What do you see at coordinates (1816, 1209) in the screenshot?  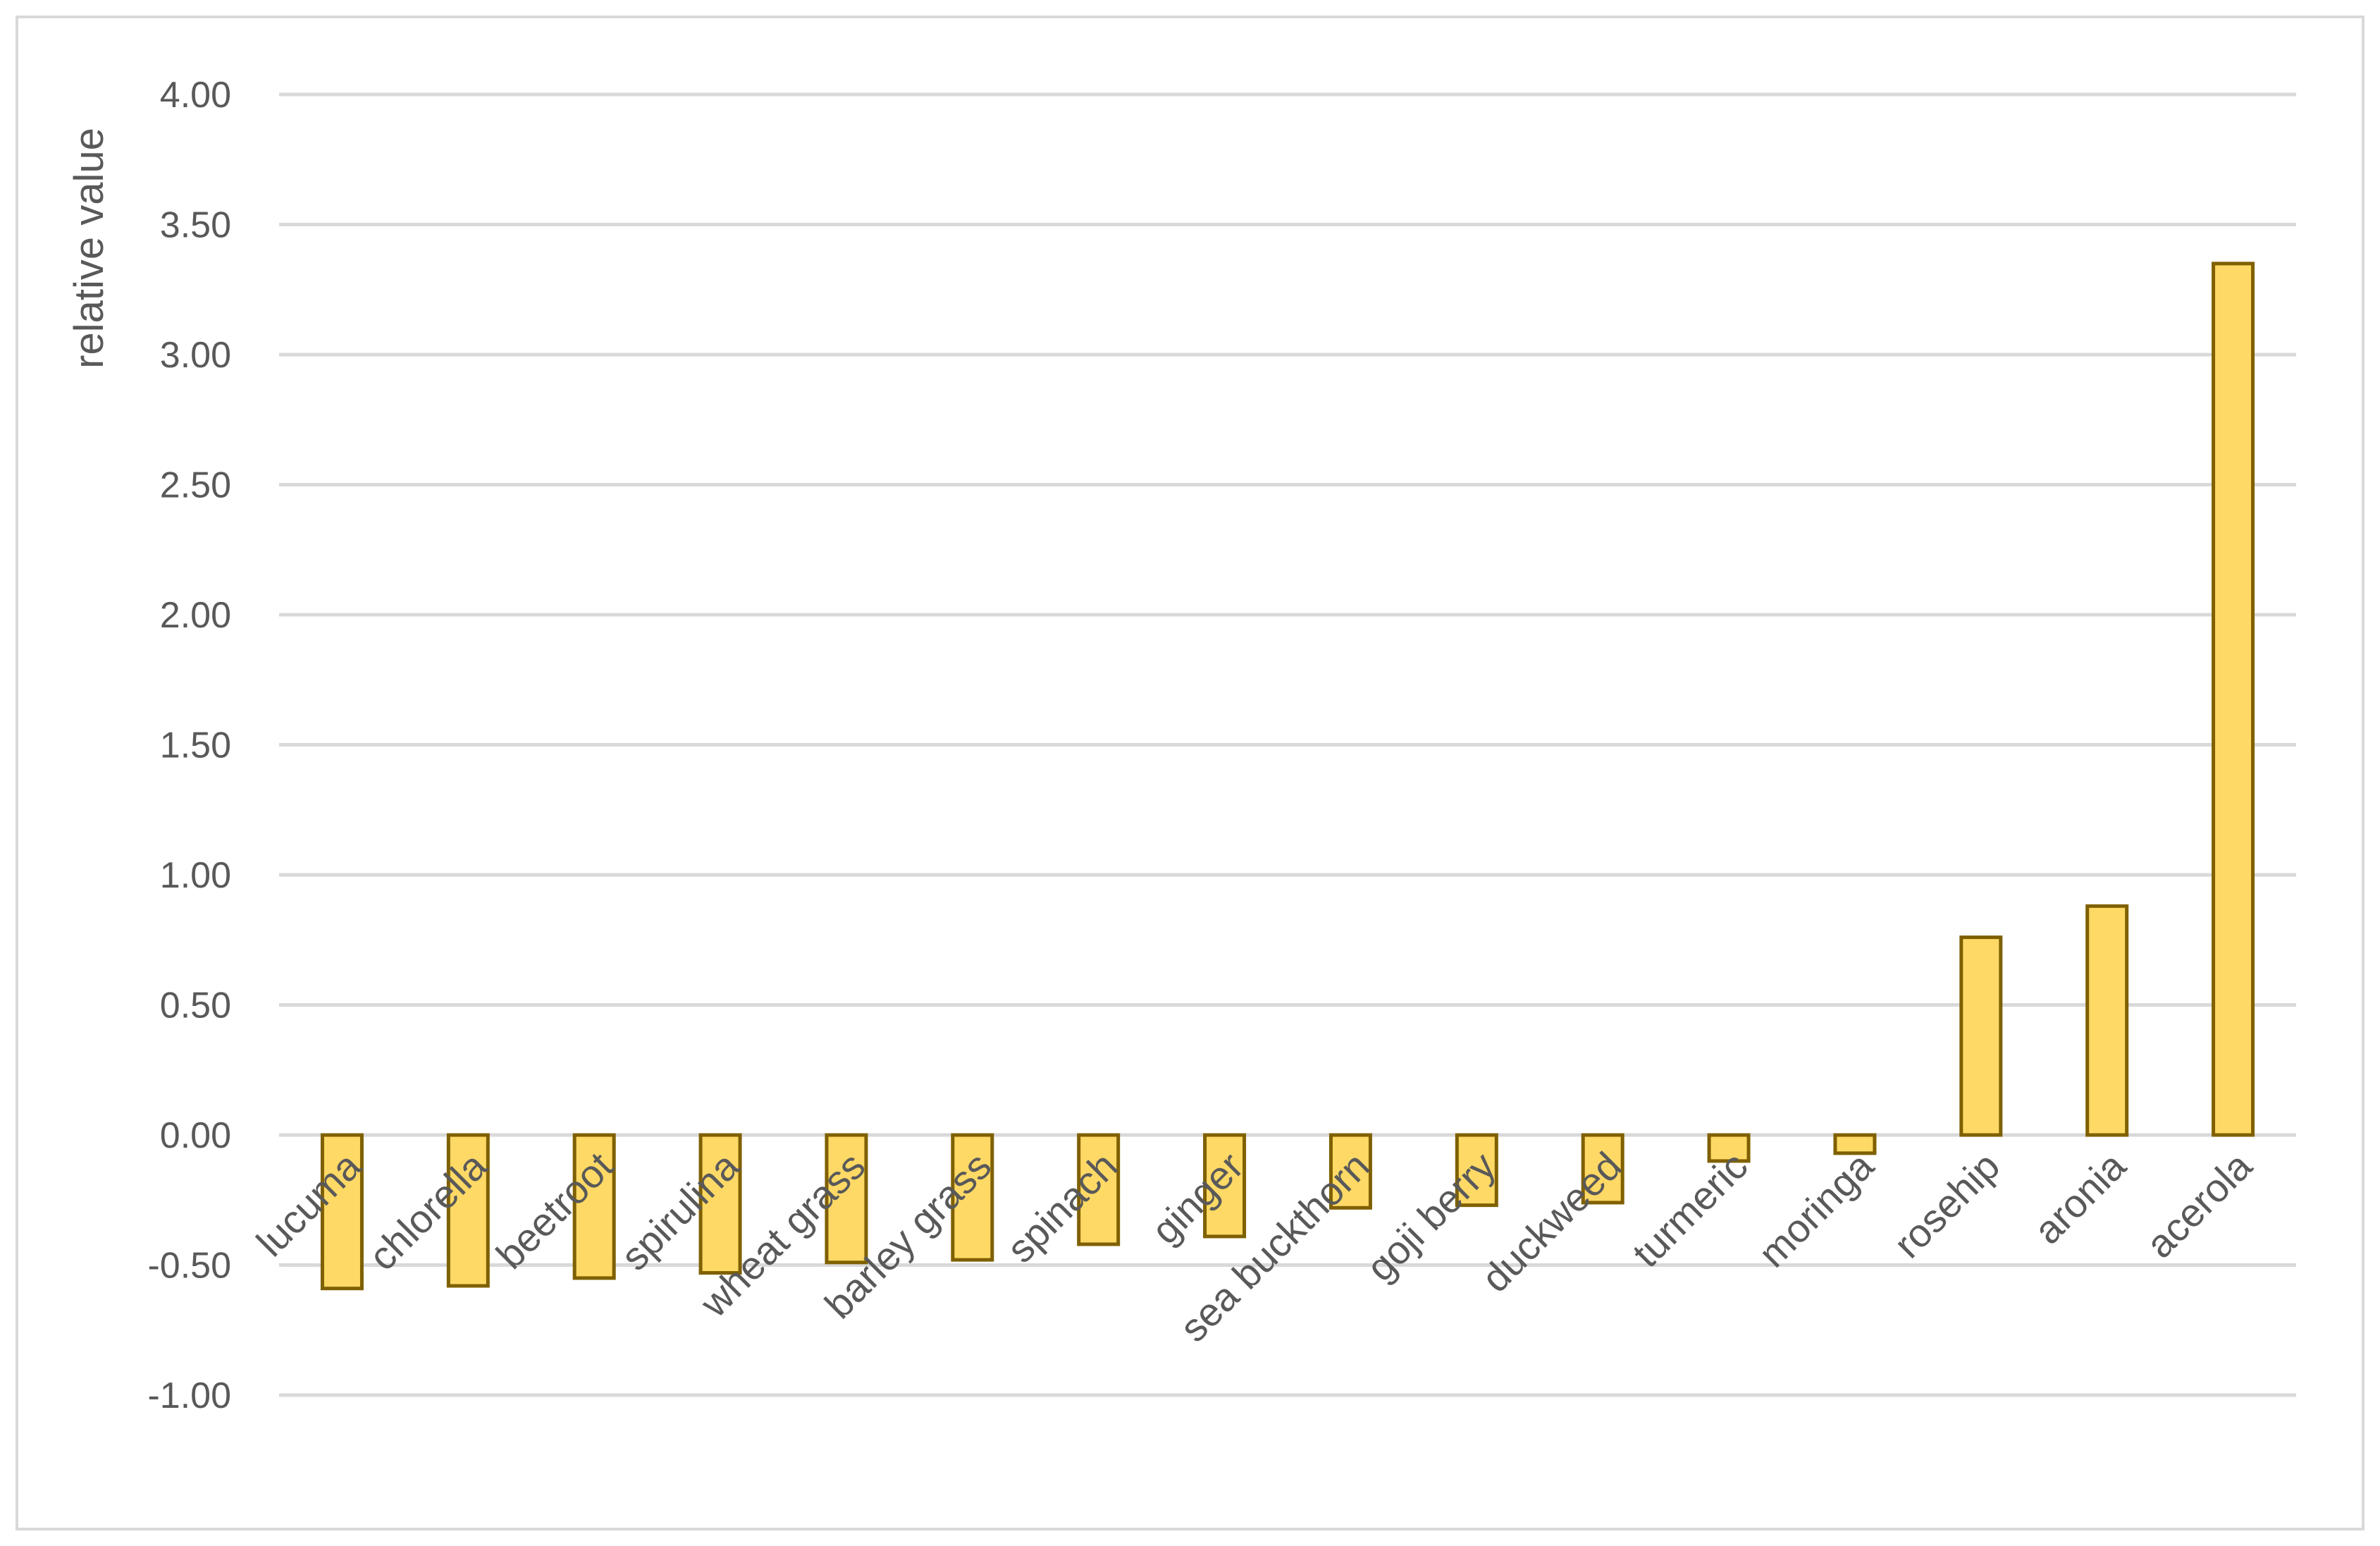 I see `category-label: moringa` at bounding box center [1816, 1209].